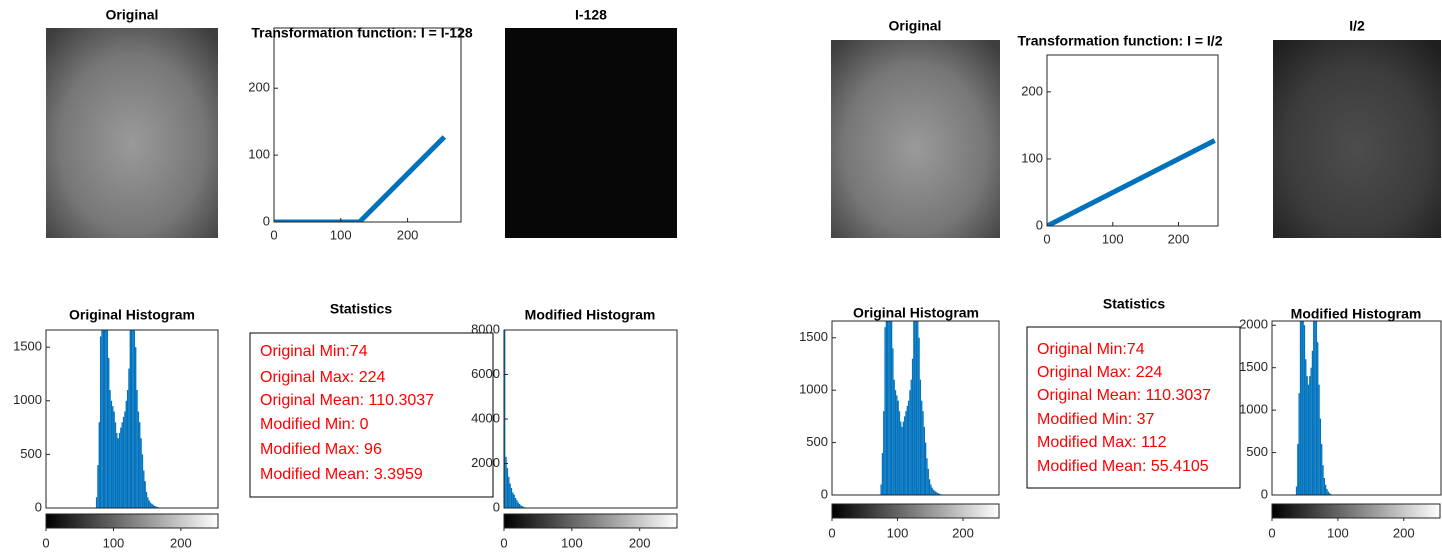 Image resolution: width=1442 pixels, height=552 pixels. Describe the element at coordinates (1102, 442) in the screenshot. I see `statistics-line: Modified Max: 112` at that location.